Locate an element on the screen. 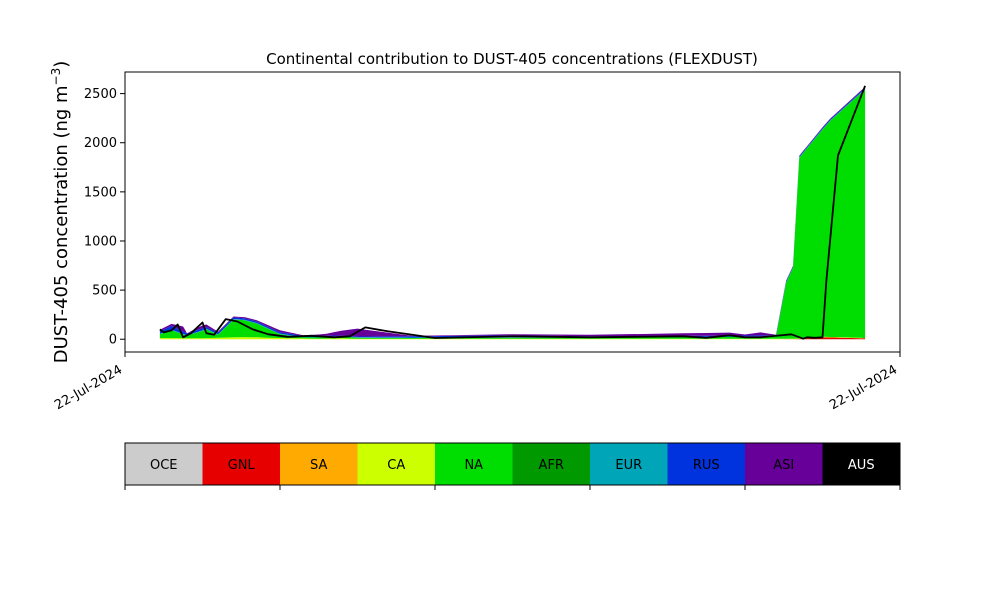 The image size is (1000, 600). legend-label-asi: ASI is located at coordinates (783, 465).